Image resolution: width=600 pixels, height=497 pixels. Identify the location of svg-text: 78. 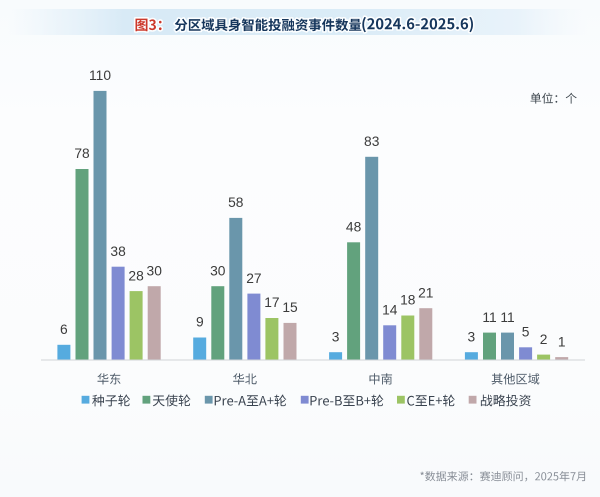
(82, 153).